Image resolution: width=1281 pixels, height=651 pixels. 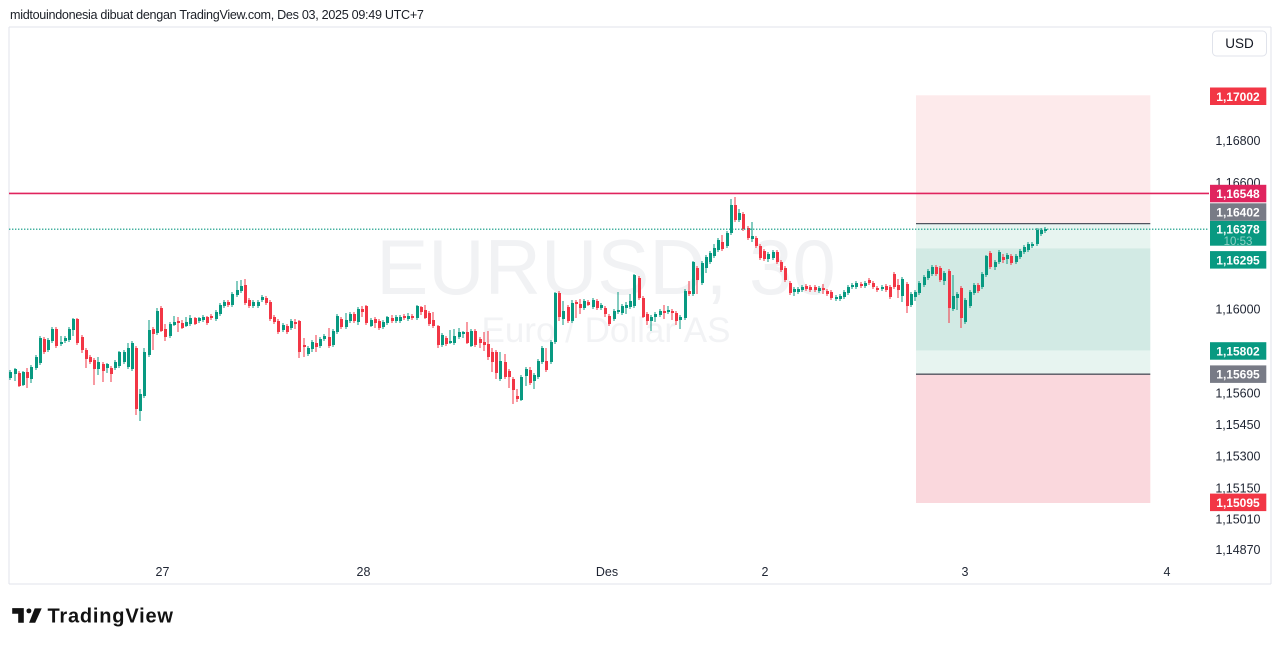 I want to click on svg-text: 1,16295, so click(x=1238, y=260).